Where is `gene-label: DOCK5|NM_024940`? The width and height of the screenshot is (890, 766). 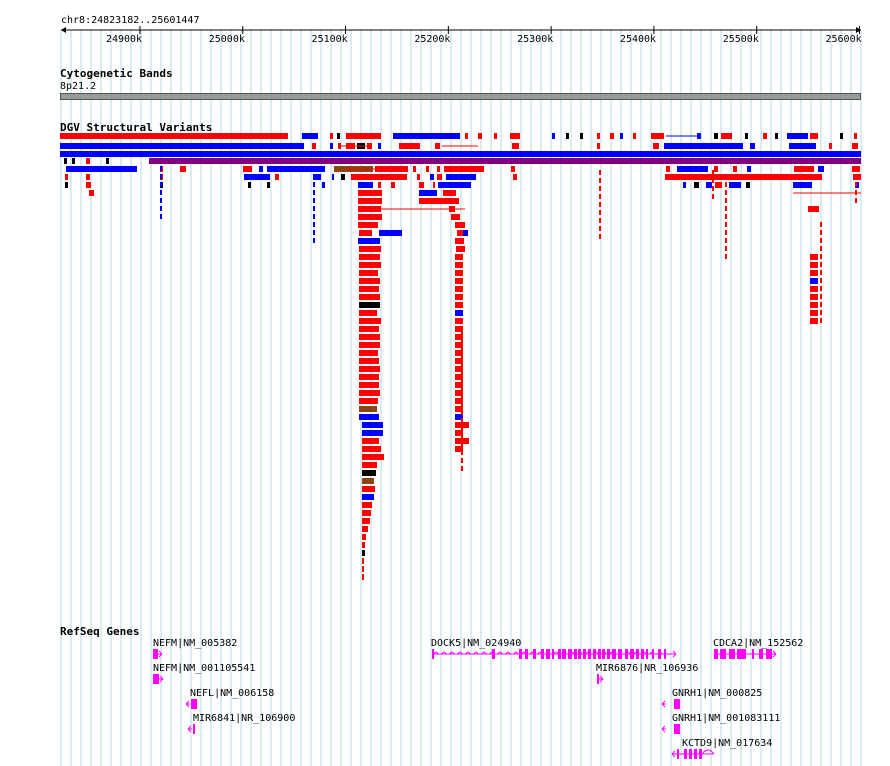 gene-label: DOCK5|NM_024940 is located at coordinates (476, 643).